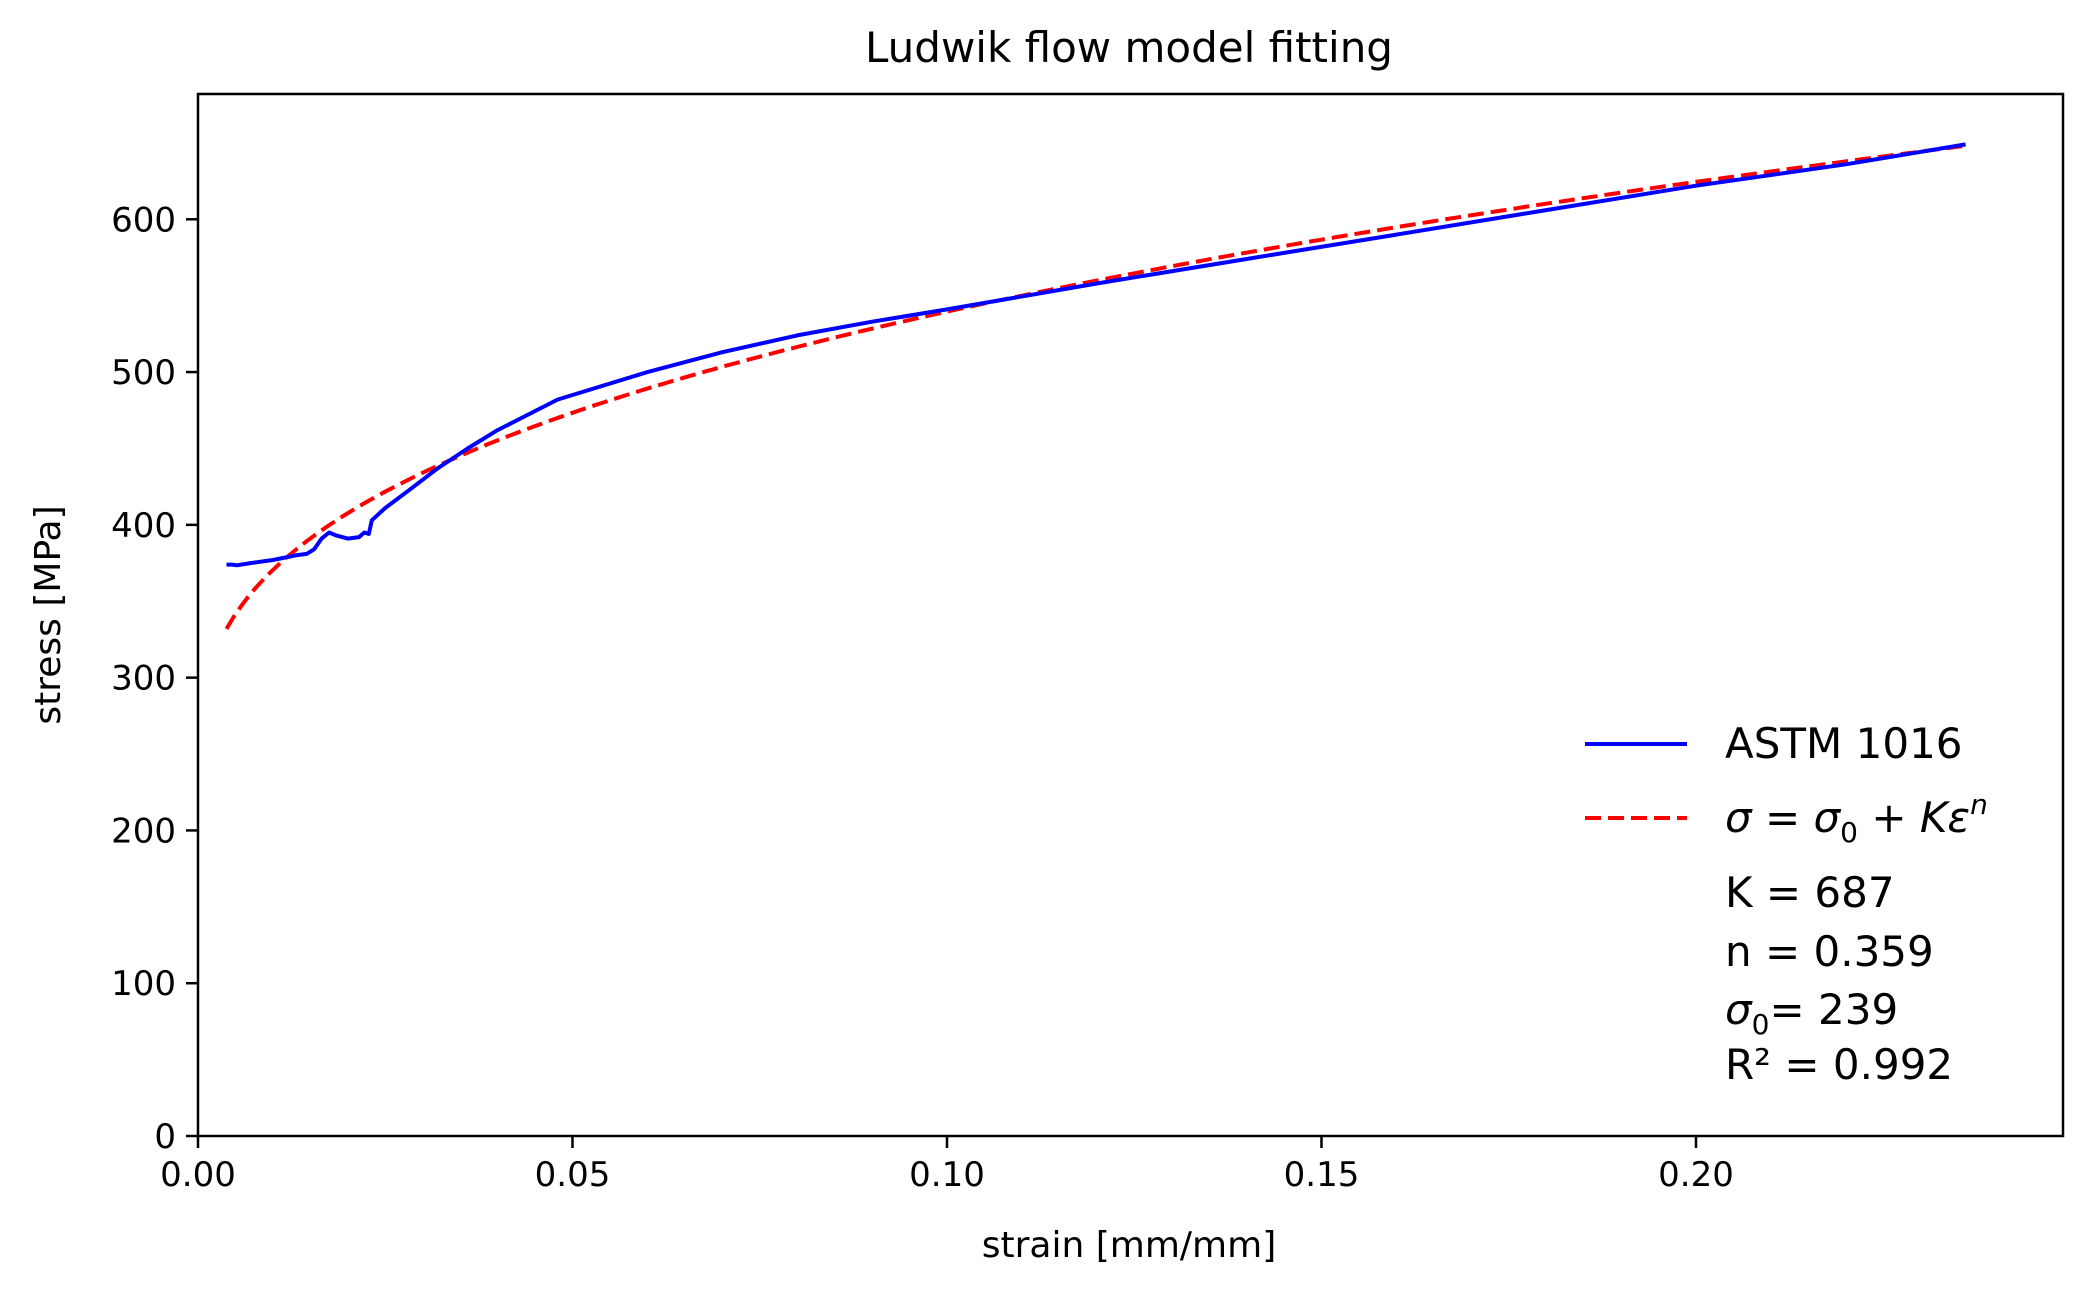 The width and height of the screenshot is (2087, 1292). What do you see at coordinates (1829, 951) in the screenshot?
I see `annotation-n: n = 0.359` at bounding box center [1829, 951].